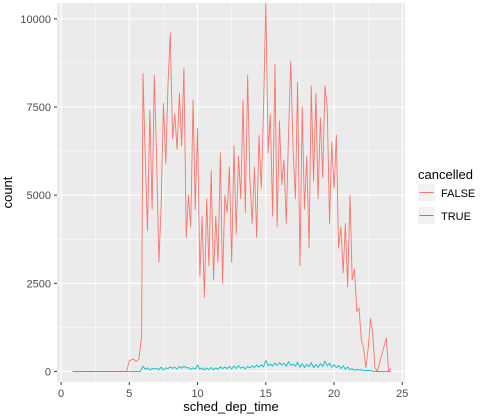 Image resolution: width=496 pixels, height=417 pixels. Describe the element at coordinates (39, 284) in the screenshot. I see `y-tick-label: 2500` at that location.